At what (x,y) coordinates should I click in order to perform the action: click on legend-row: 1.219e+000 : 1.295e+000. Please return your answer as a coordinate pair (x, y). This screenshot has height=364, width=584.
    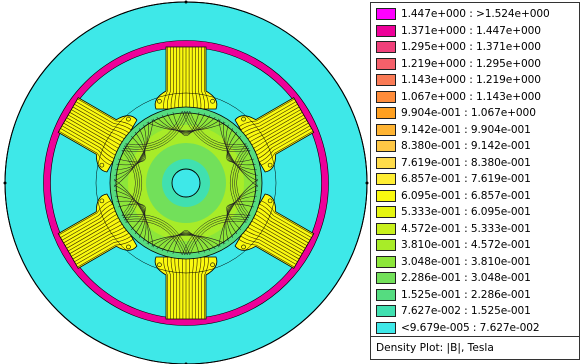
    Looking at the image, I should click on (458, 64).